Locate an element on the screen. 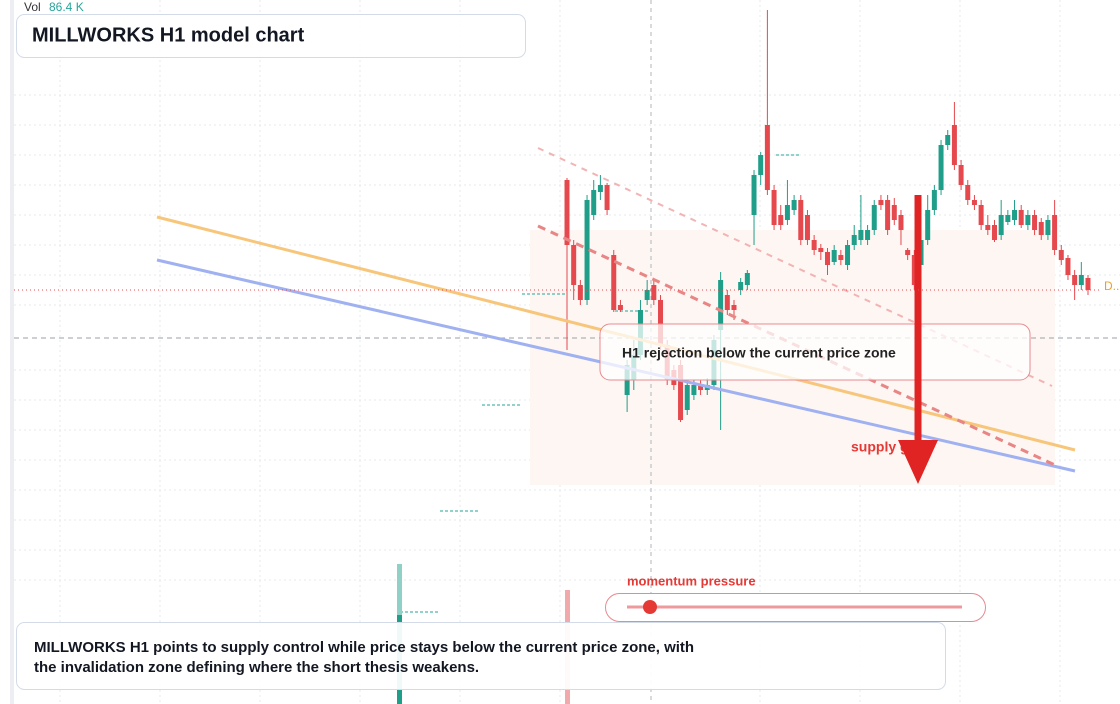 Image resolution: width=1120 pixels, height=704 pixels. price-tag-bg is located at coordinates (1110, 286).